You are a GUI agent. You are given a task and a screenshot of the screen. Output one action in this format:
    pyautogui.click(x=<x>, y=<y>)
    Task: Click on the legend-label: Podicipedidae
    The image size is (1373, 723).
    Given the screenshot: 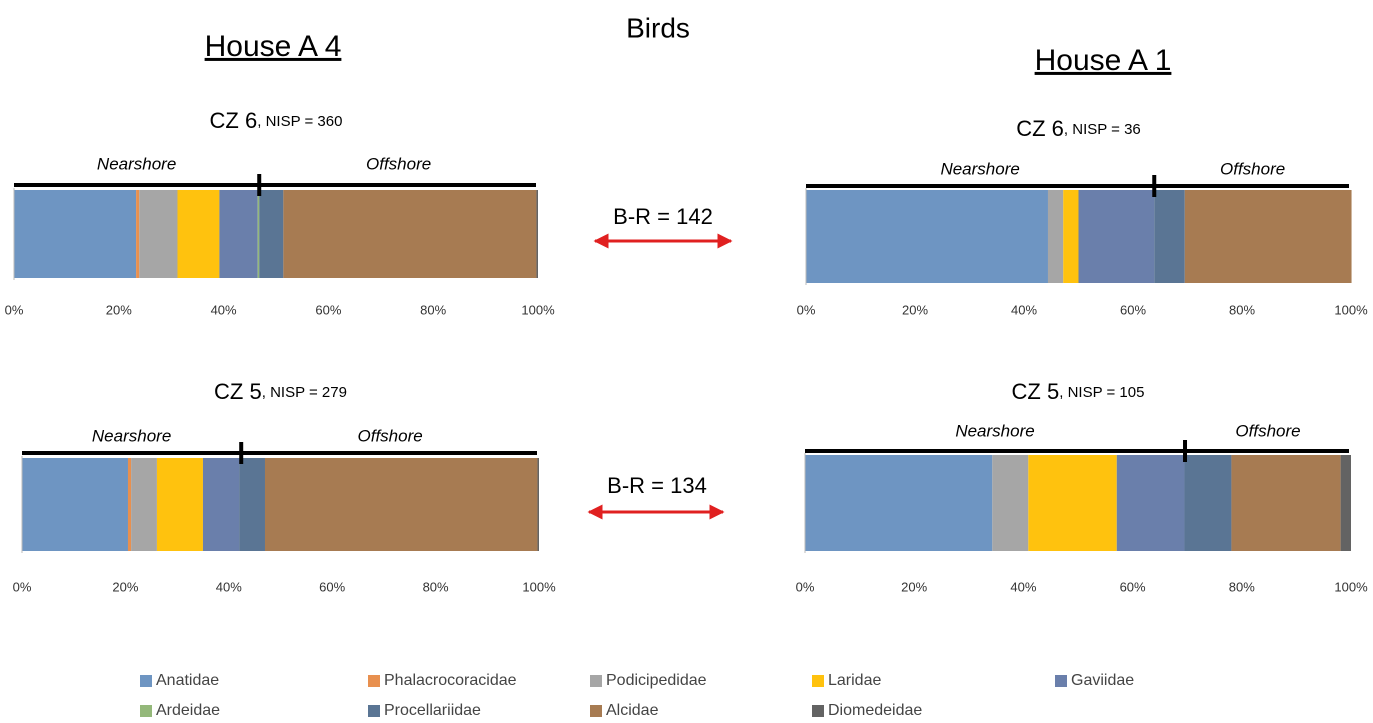 What is the action you would take?
    pyautogui.click(x=656, y=680)
    